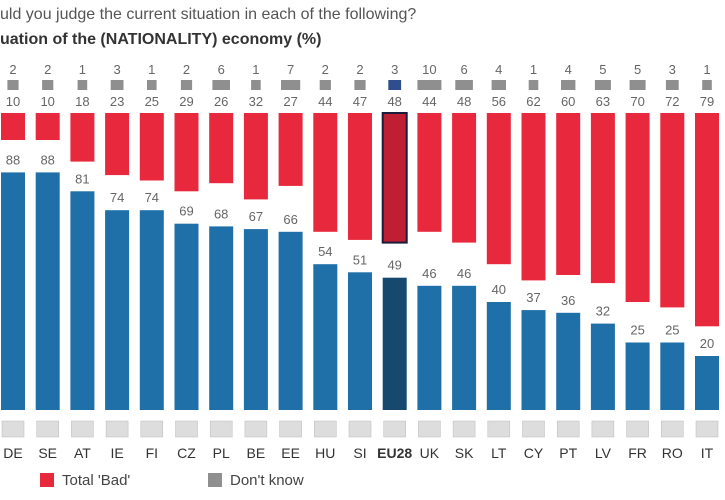 The width and height of the screenshot is (725, 500). Describe the element at coordinates (267, 480) in the screenshot. I see `legend-dk-label: Don't know` at that location.